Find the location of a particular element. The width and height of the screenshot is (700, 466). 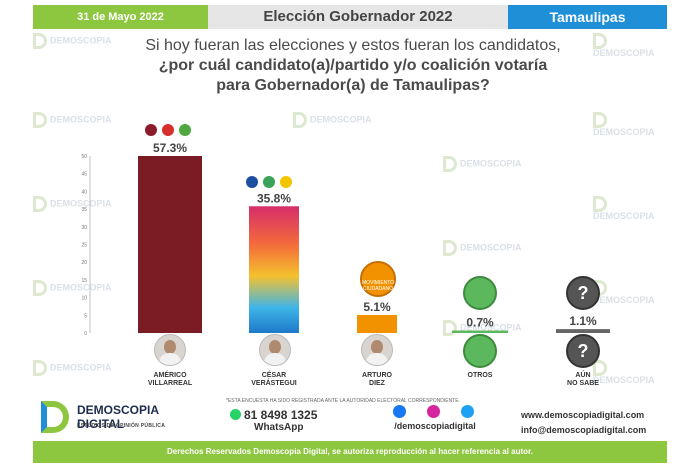

y-tick-label: 40 is located at coordinates (84, 192).